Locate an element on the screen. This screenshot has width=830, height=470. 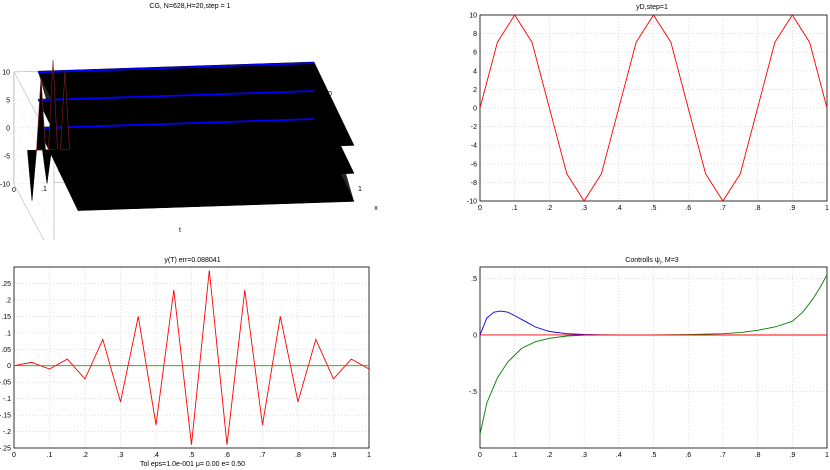
tolerance-footer: Tol eps=1.0e-001 μ= 0.00 e= 0.50 is located at coordinates (192, 464).